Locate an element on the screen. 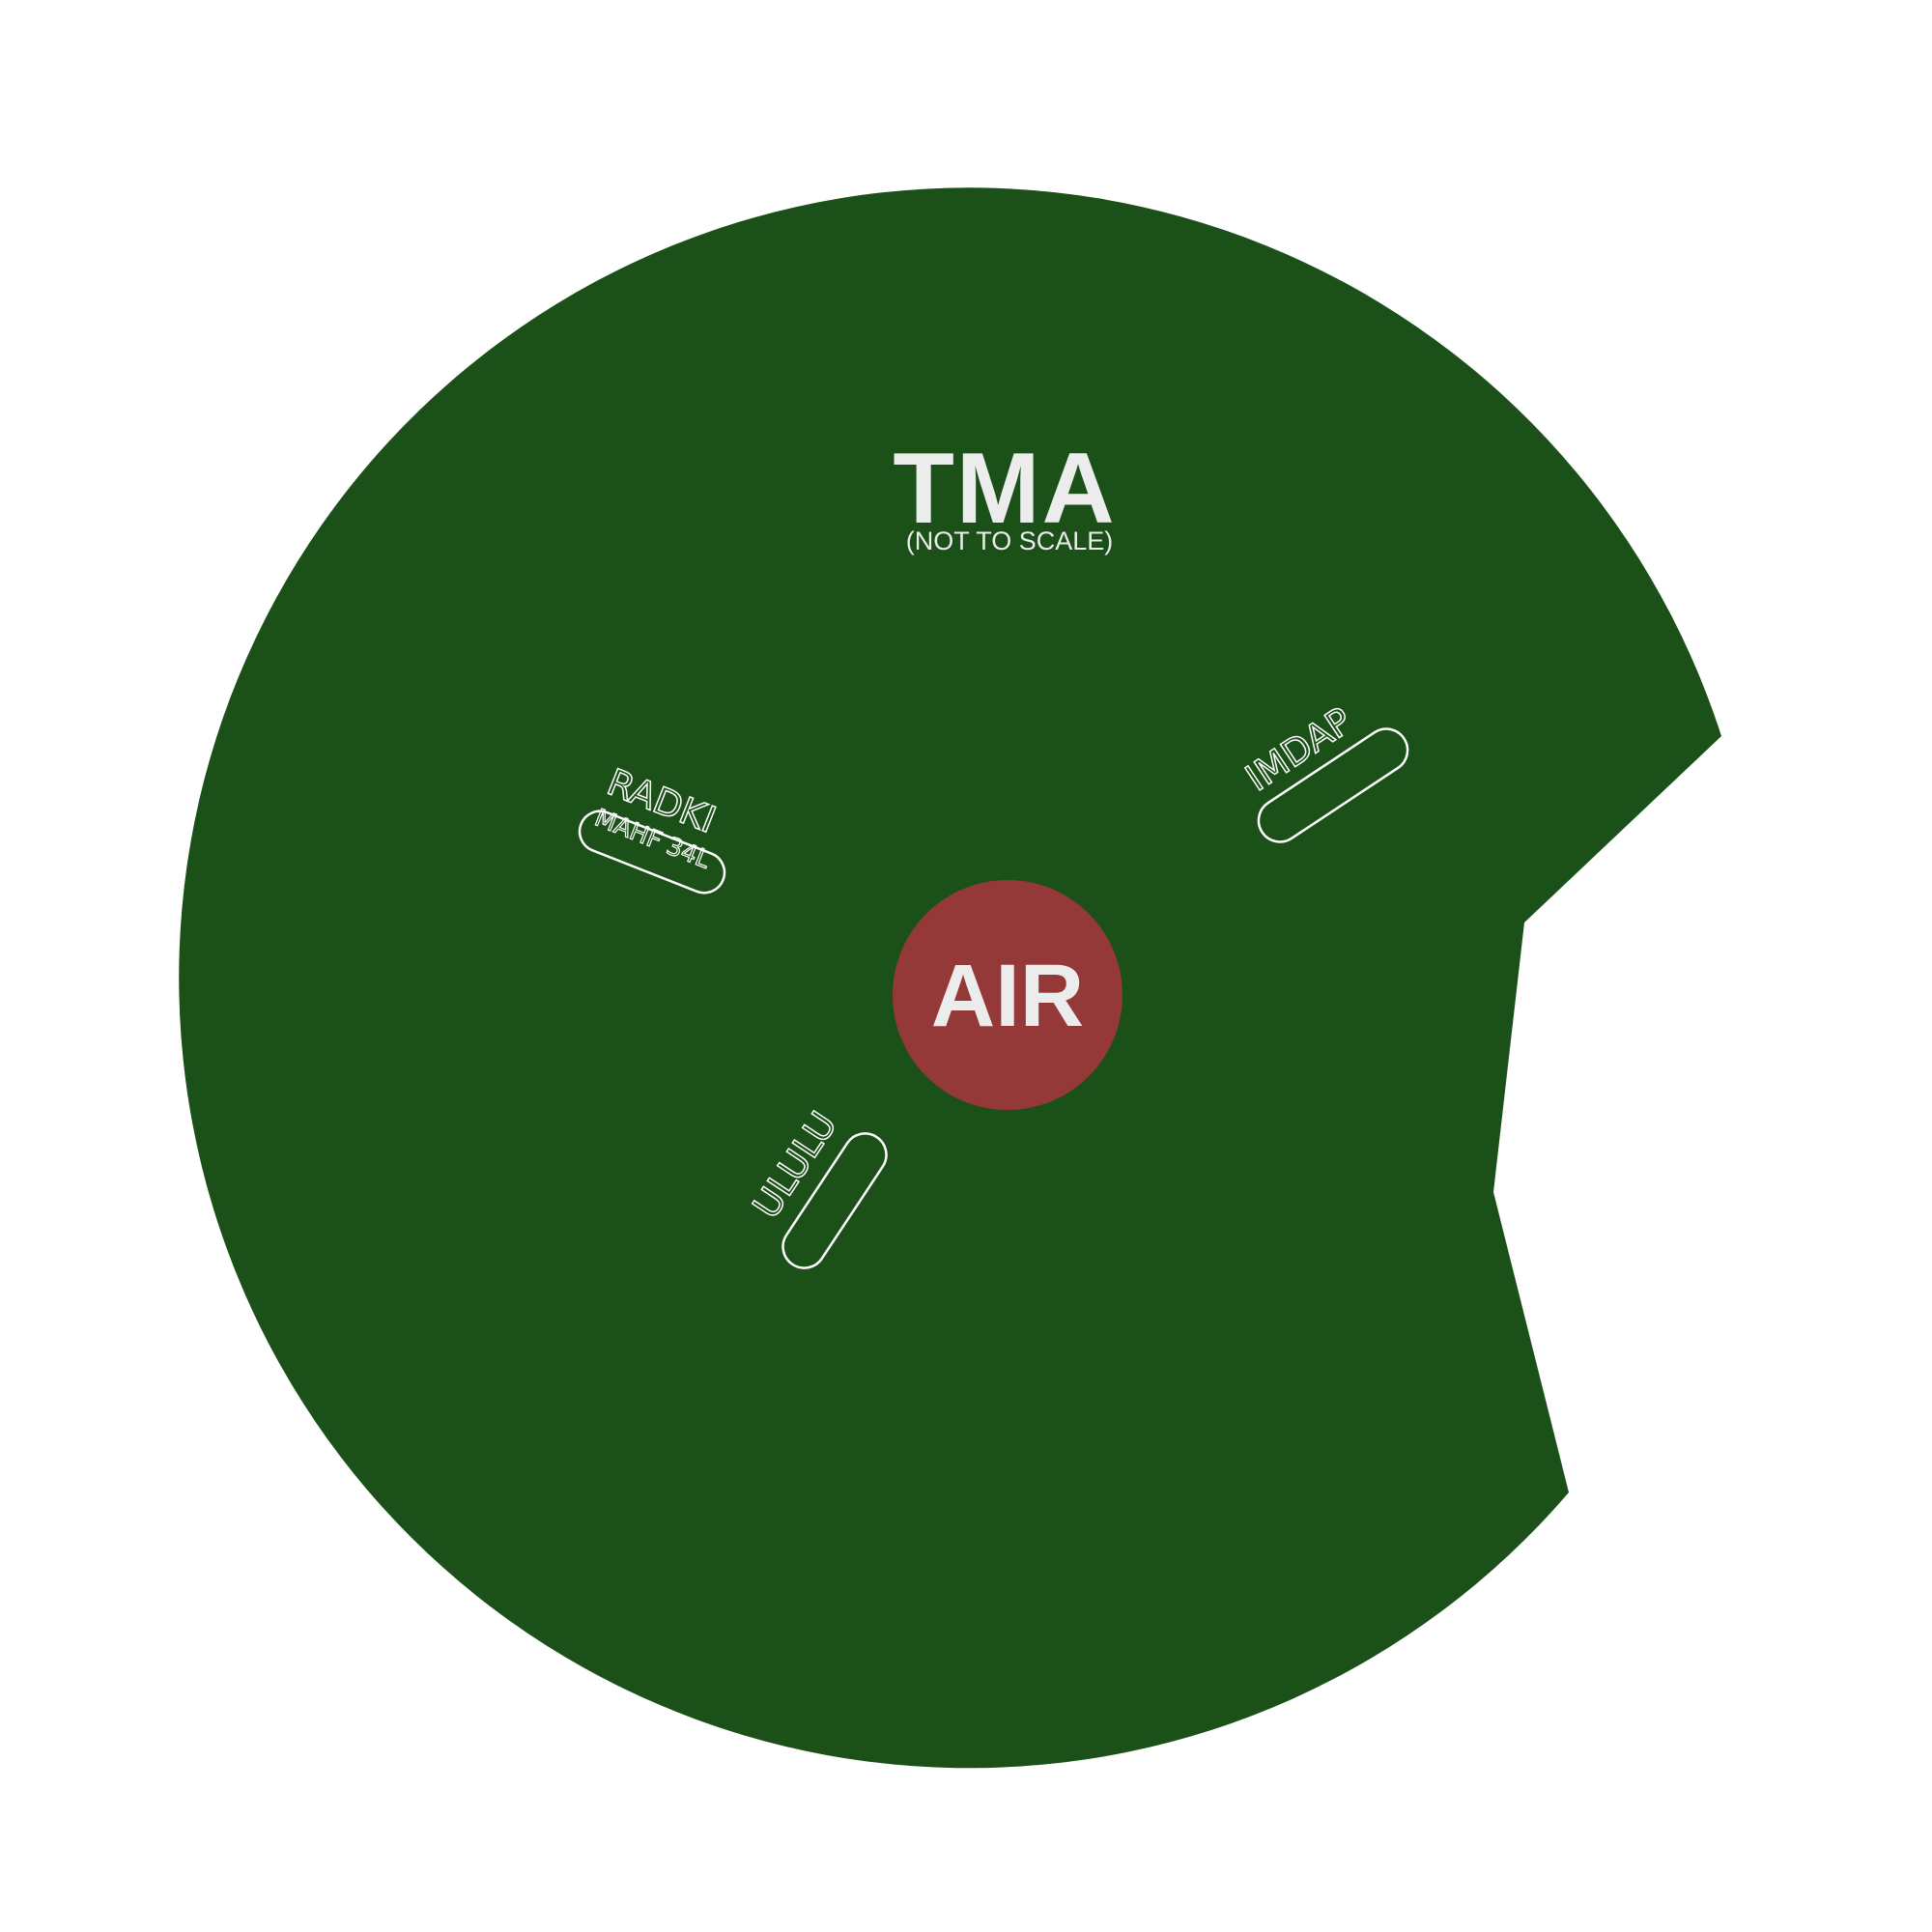 The width and height of the screenshot is (1932, 1932). airport-marker: AIR is located at coordinates (1008, 995).